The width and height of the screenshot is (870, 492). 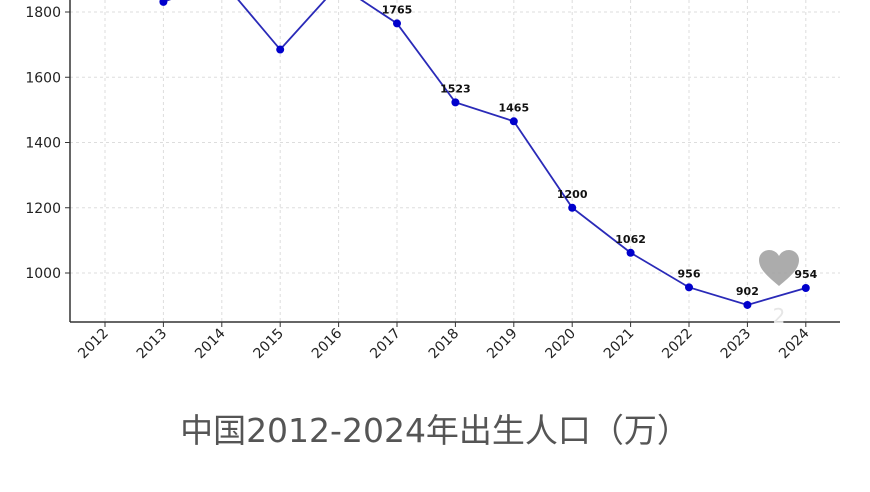 I want to click on x-tick-label: 2023, so click(x=736, y=344).